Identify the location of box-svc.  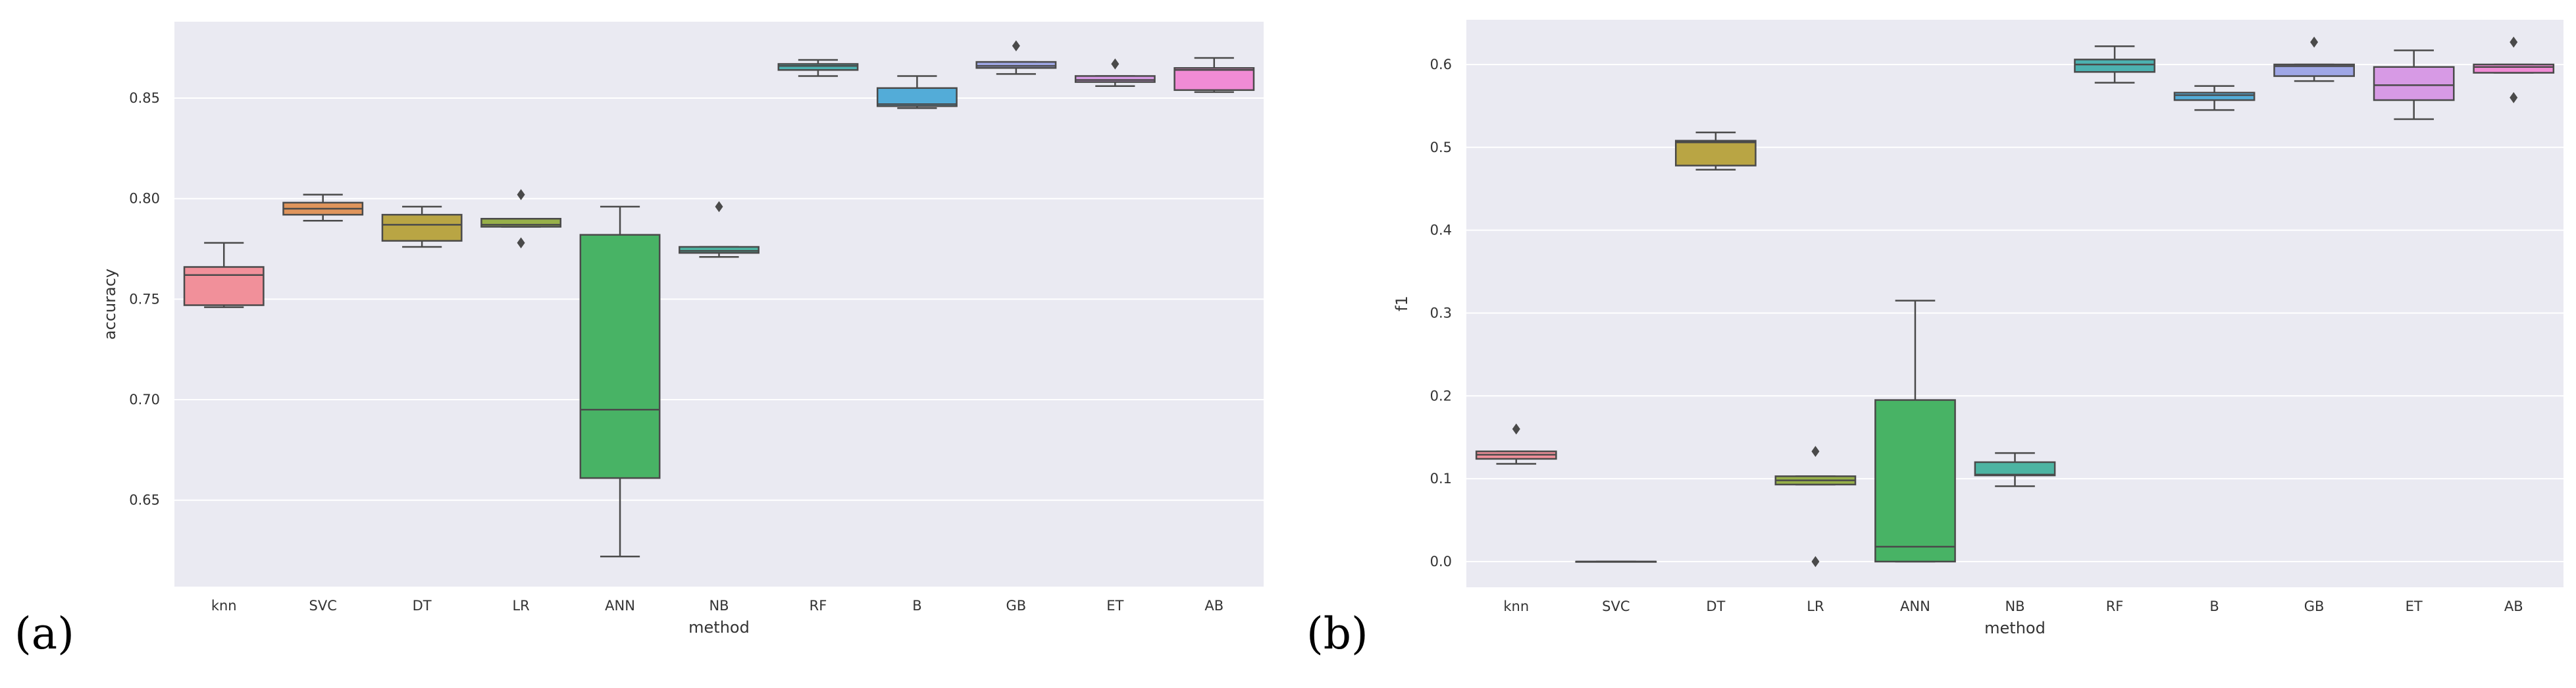
(323, 208).